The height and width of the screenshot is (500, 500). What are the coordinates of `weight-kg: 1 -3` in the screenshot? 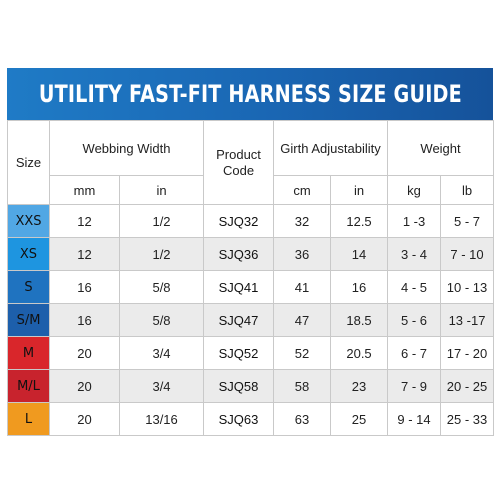 It's located at (414, 221).